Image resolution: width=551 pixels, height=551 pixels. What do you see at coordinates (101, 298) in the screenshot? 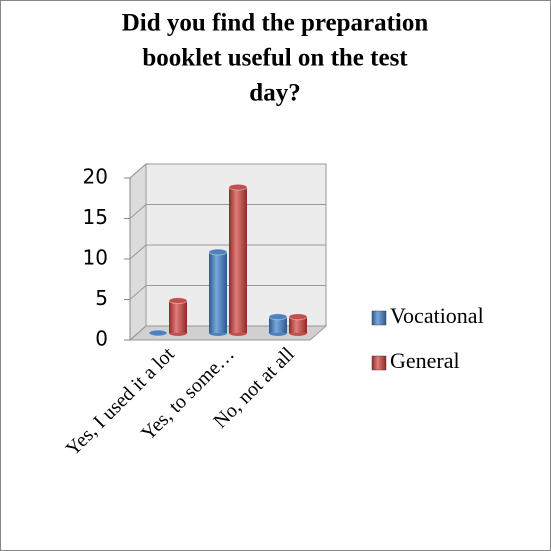
I see `y-tick-label: 5` at bounding box center [101, 298].